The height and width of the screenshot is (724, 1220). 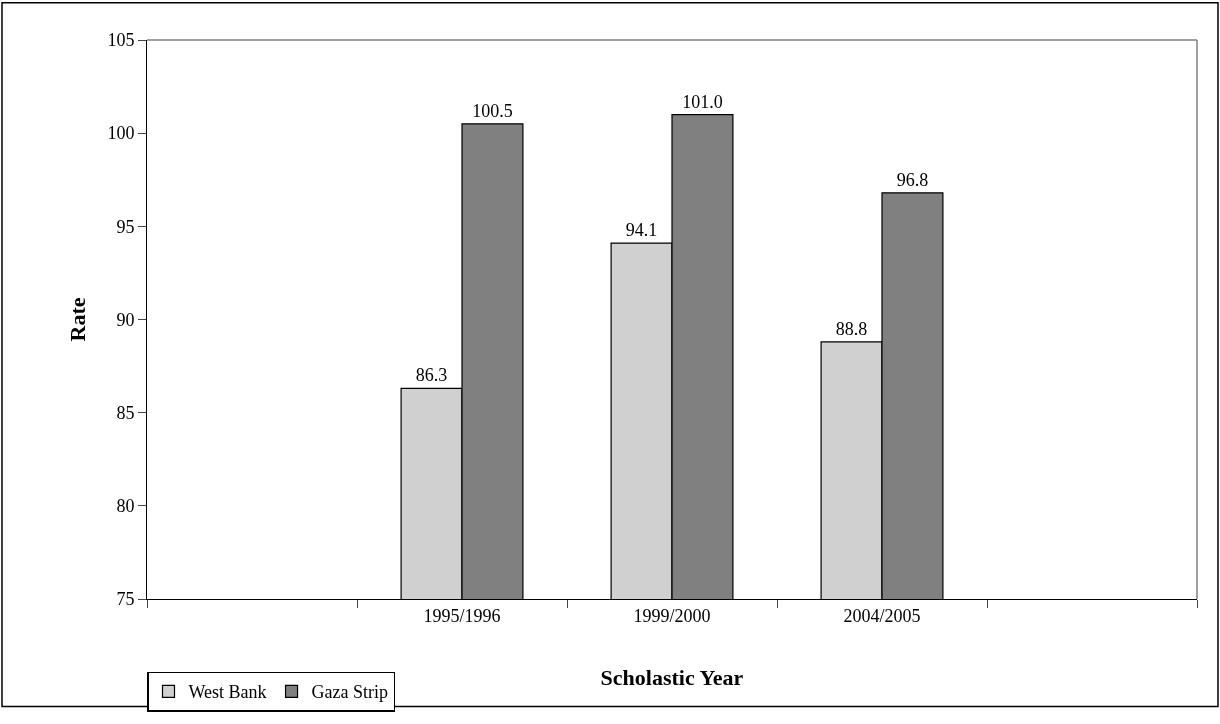 I want to click on legend-label: Gaza Strip, so click(x=350, y=692).